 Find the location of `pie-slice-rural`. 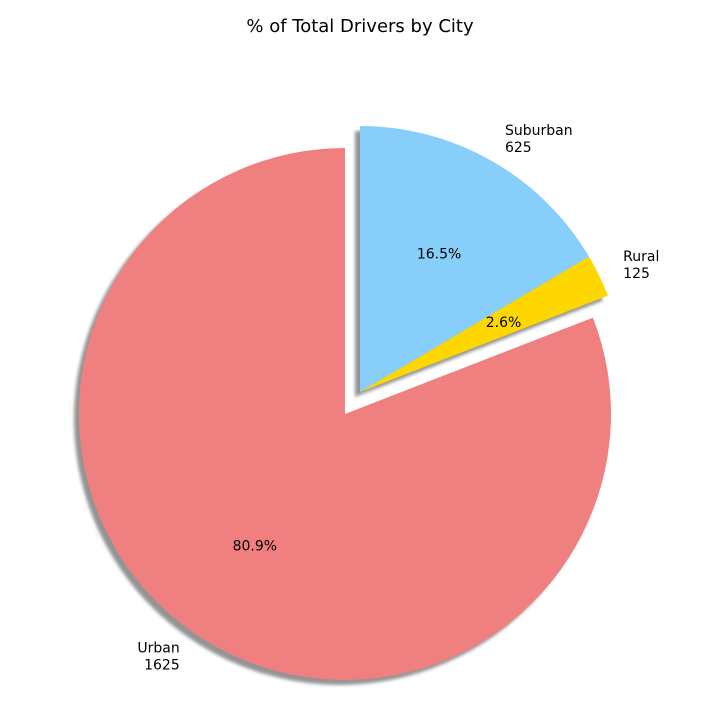

pie-slice-rural is located at coordinates (484, 324).